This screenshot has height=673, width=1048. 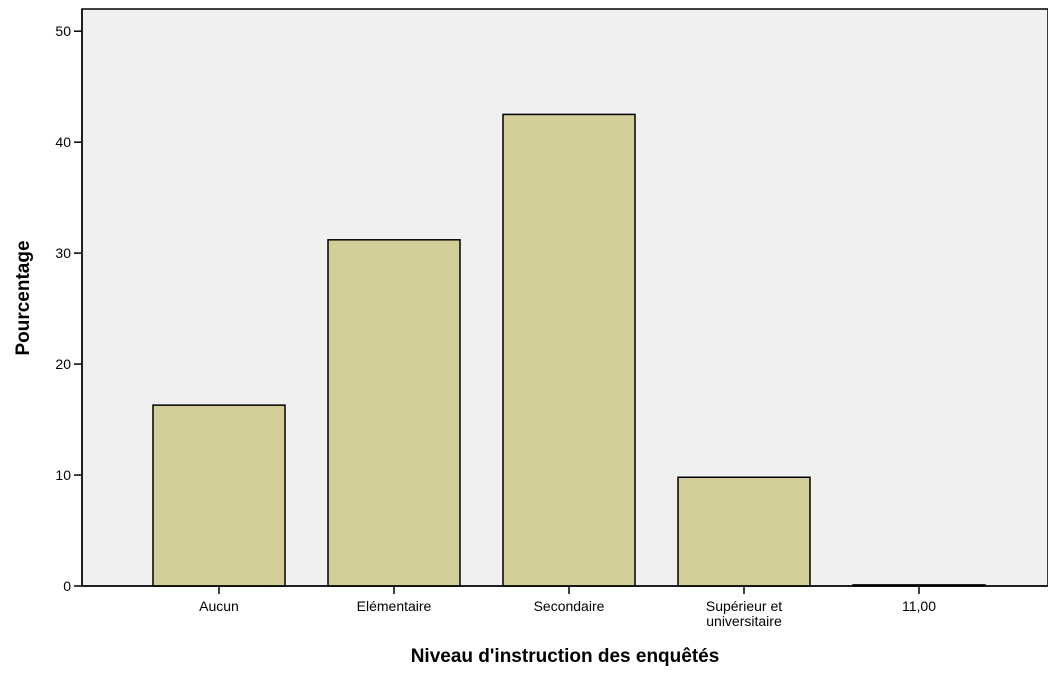 I want to click on y-tick-label-1: 10, so click(x=63, y=475).